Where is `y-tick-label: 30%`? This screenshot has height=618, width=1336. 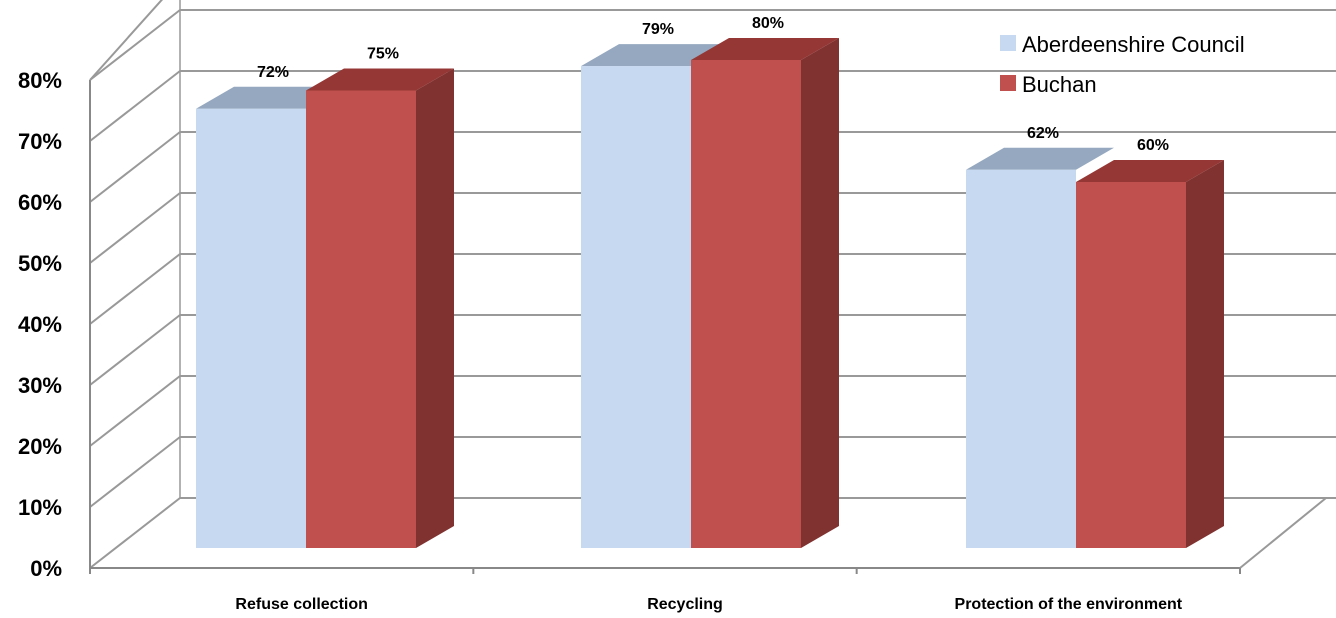 y-tick-label: 30% is located at coordinates (40, 385).